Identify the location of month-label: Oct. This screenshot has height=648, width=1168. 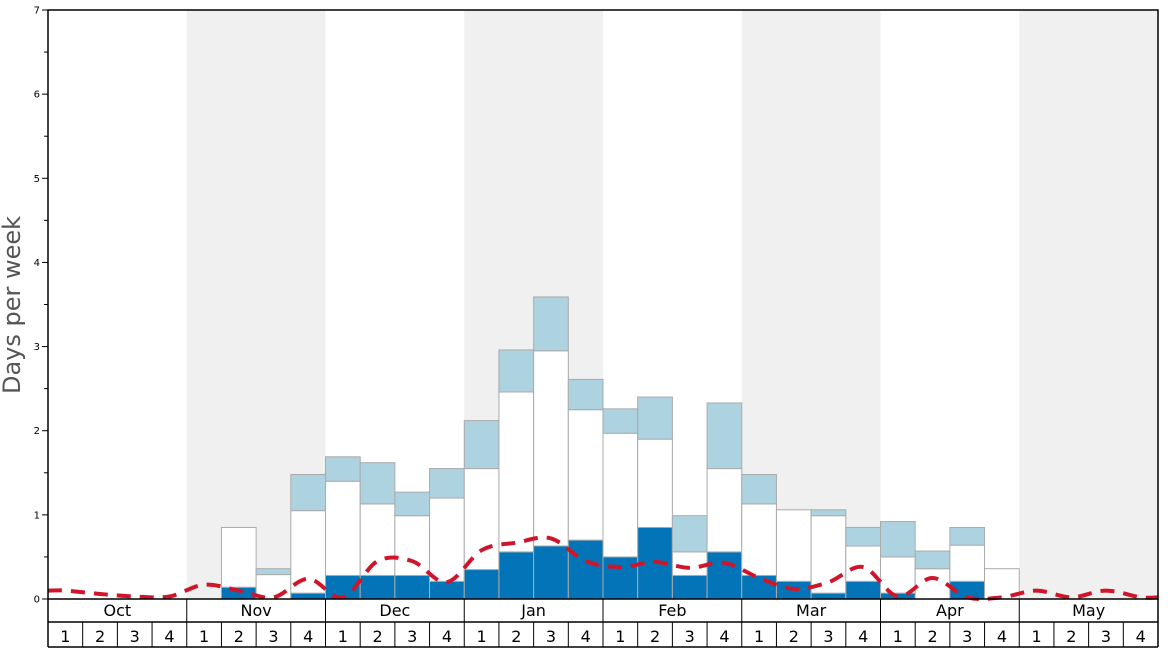
(118, 610).